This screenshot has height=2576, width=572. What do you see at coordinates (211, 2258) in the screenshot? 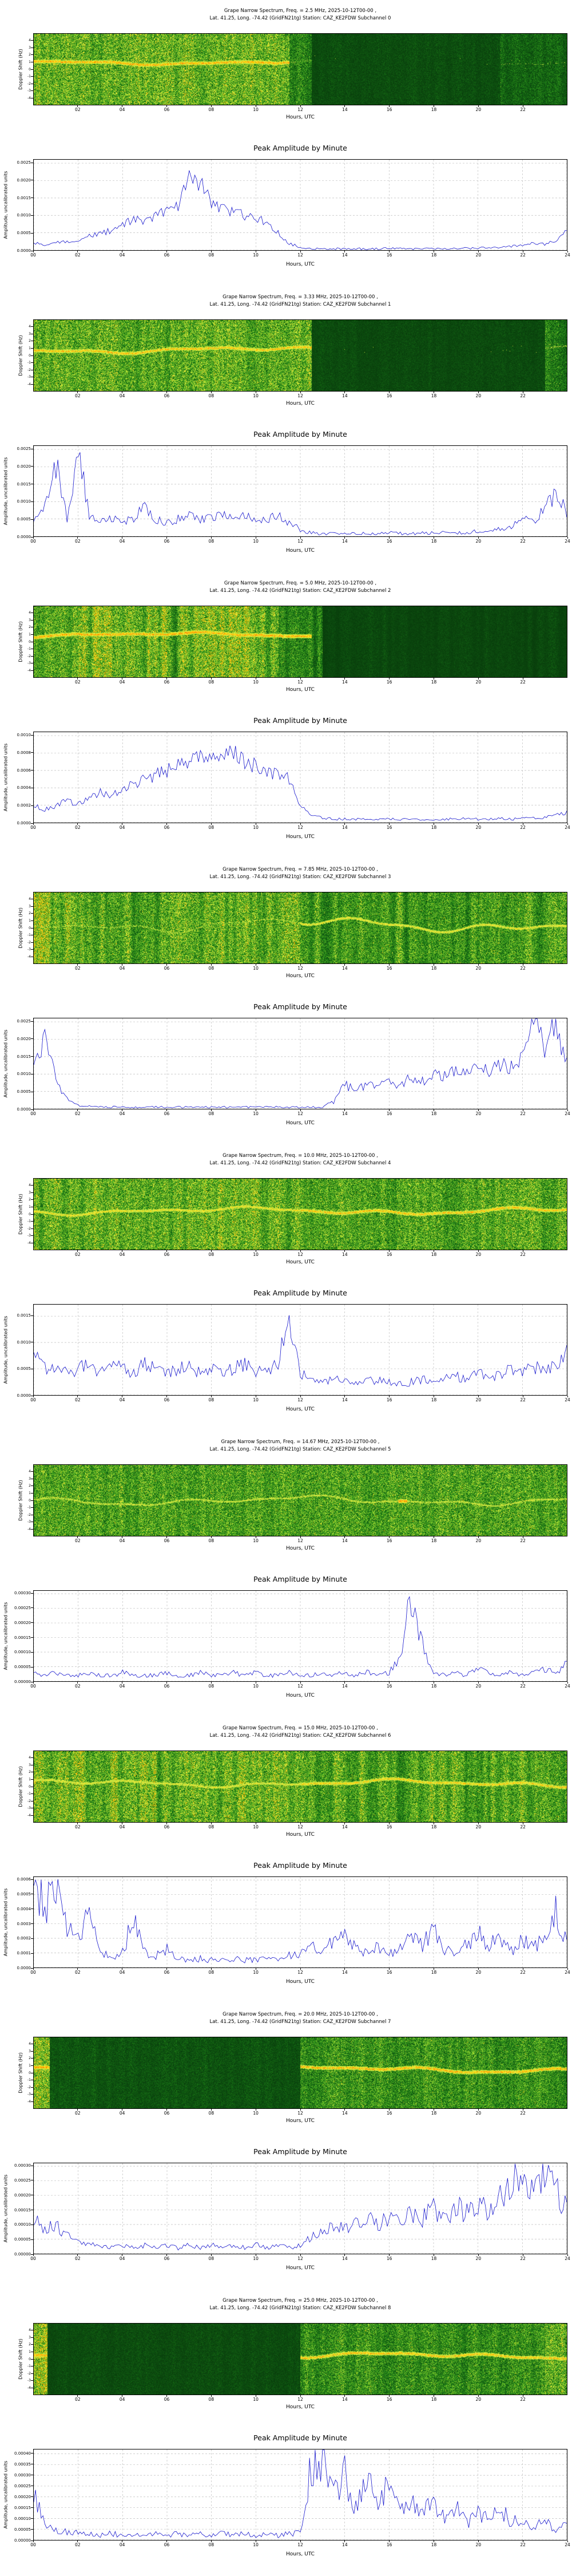
I see `amplitude-x-tick-label: 08` at bounding box center [211, 2258].